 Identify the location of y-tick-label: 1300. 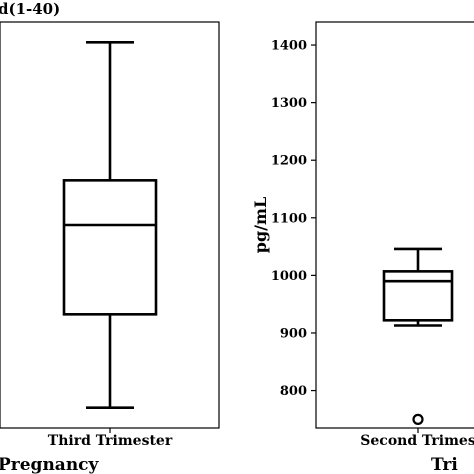
(289, 103).